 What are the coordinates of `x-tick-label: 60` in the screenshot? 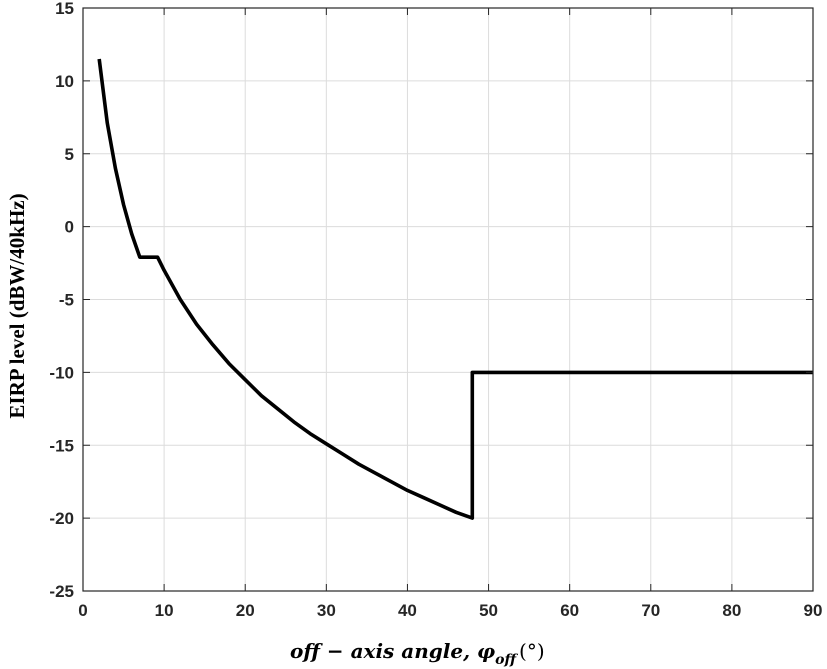 It's located at (569, 610).